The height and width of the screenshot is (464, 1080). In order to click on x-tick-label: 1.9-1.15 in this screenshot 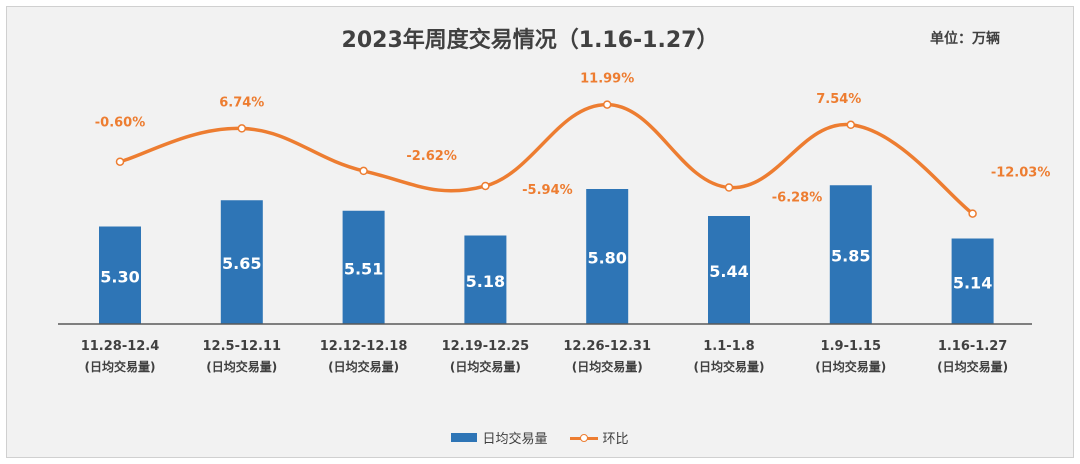, I will do `click(851, 346)`.